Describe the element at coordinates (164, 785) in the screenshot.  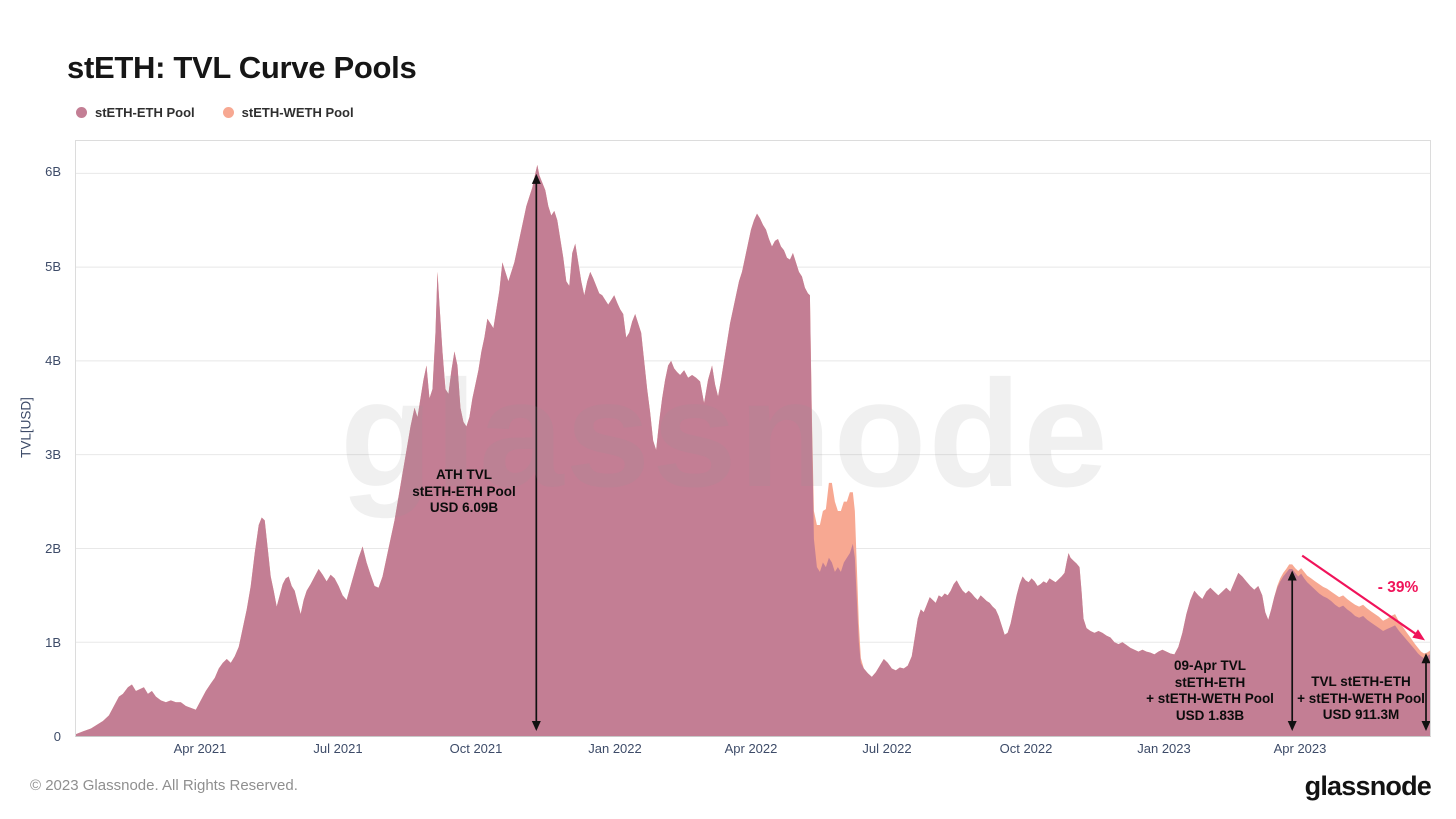
I see `copyright-text: © 2023 Glassnode. All Rights Reserved.` at that location.